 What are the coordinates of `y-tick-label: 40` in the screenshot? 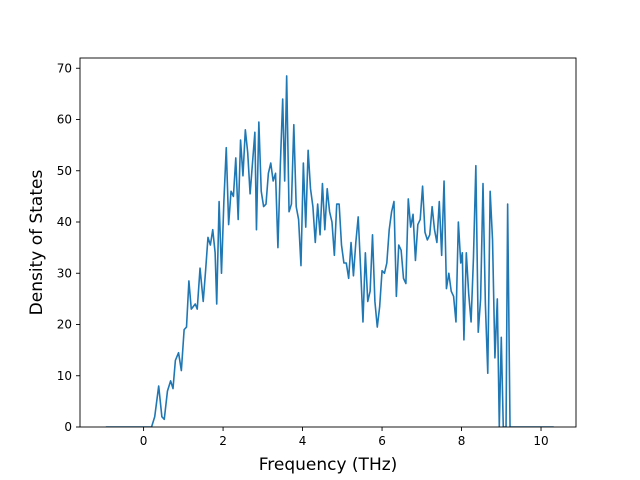 It's located at (64, 222).